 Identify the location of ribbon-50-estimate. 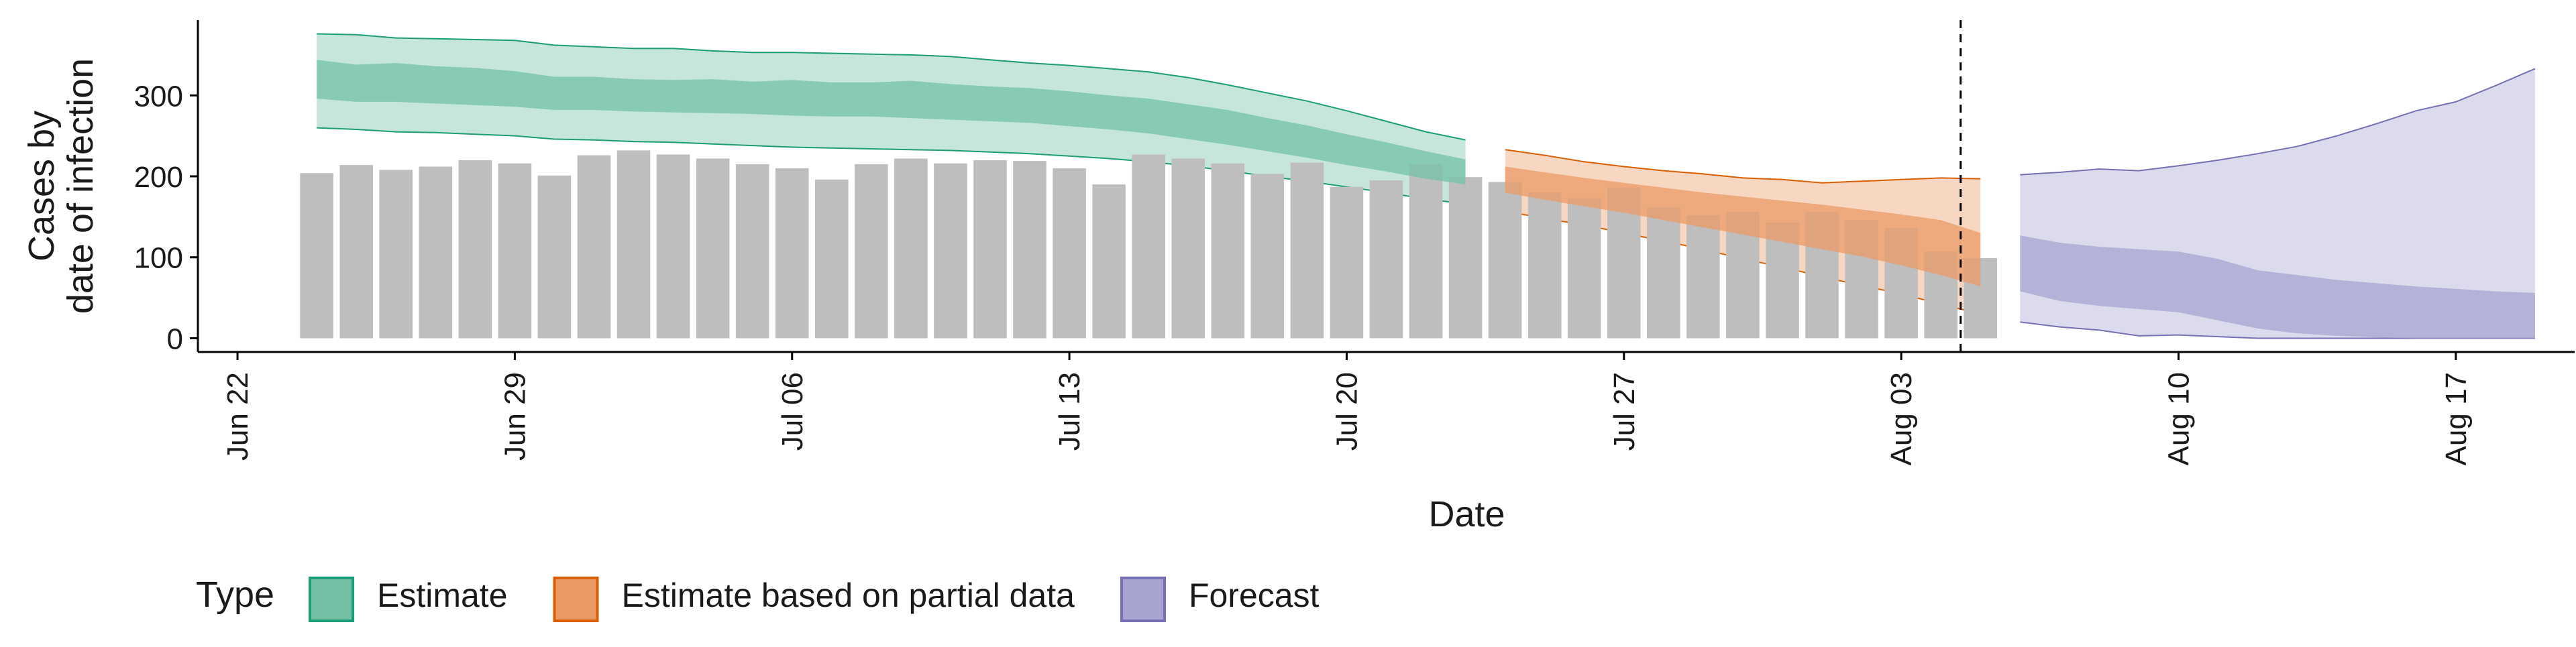
(891, 122).